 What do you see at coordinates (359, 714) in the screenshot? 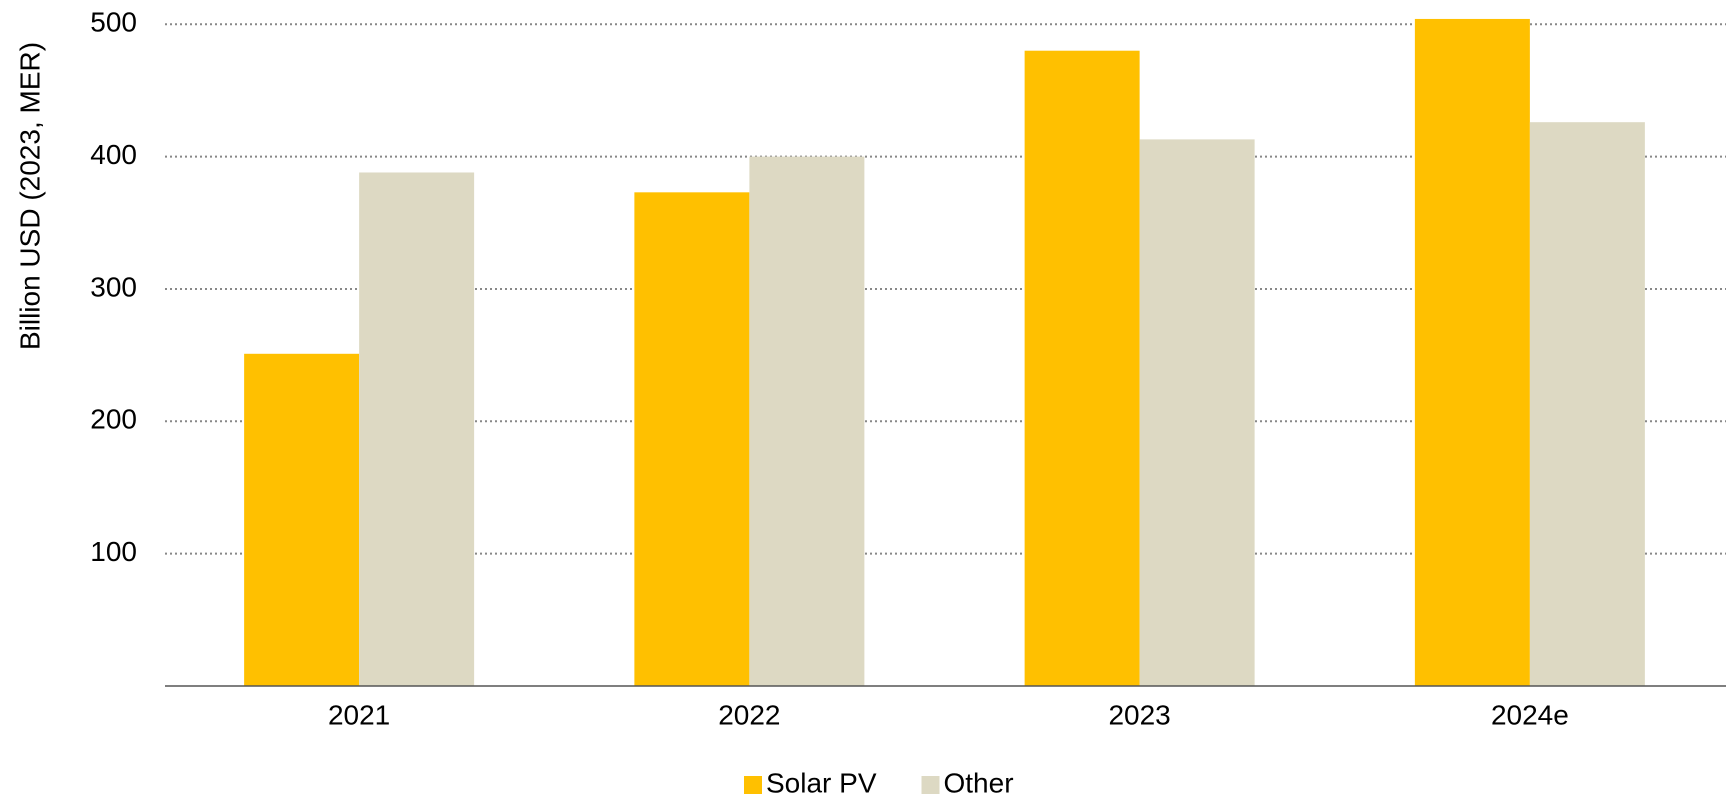
I see `x-tick-label: 2021` at bounding box center [359, 714].